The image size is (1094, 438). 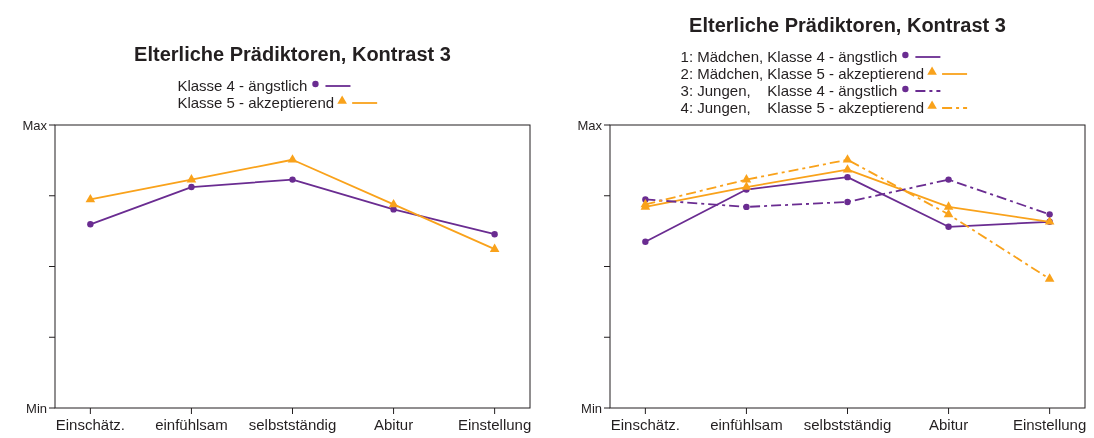 I want to click on legend-label: 3: Jungen, Klasse 4 - ängstlich, so click(x=789, y=90).